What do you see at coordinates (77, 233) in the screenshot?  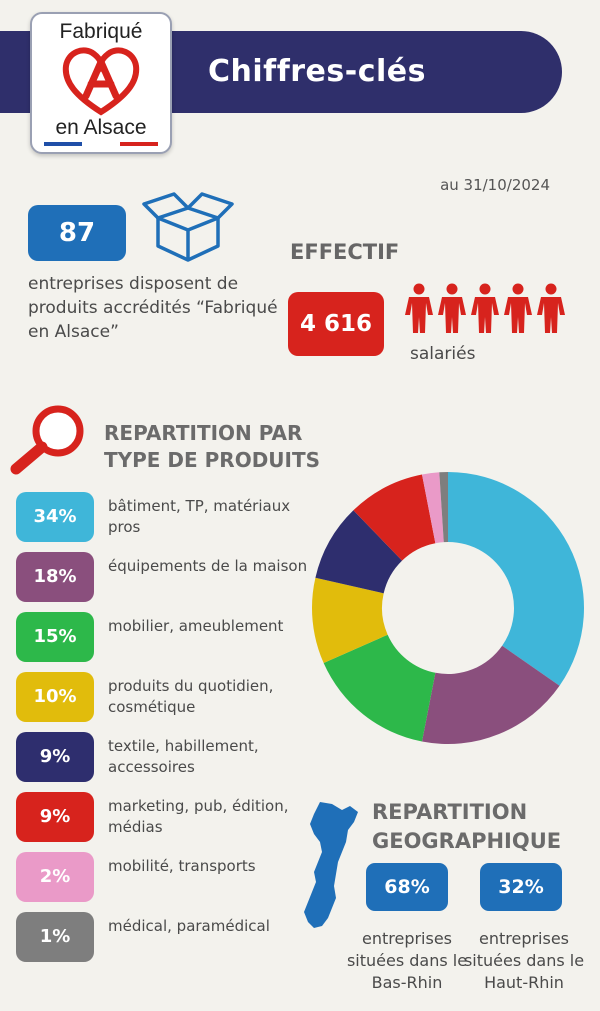 I see `companies-count-badge: 87` at bounding box center [77, 233].